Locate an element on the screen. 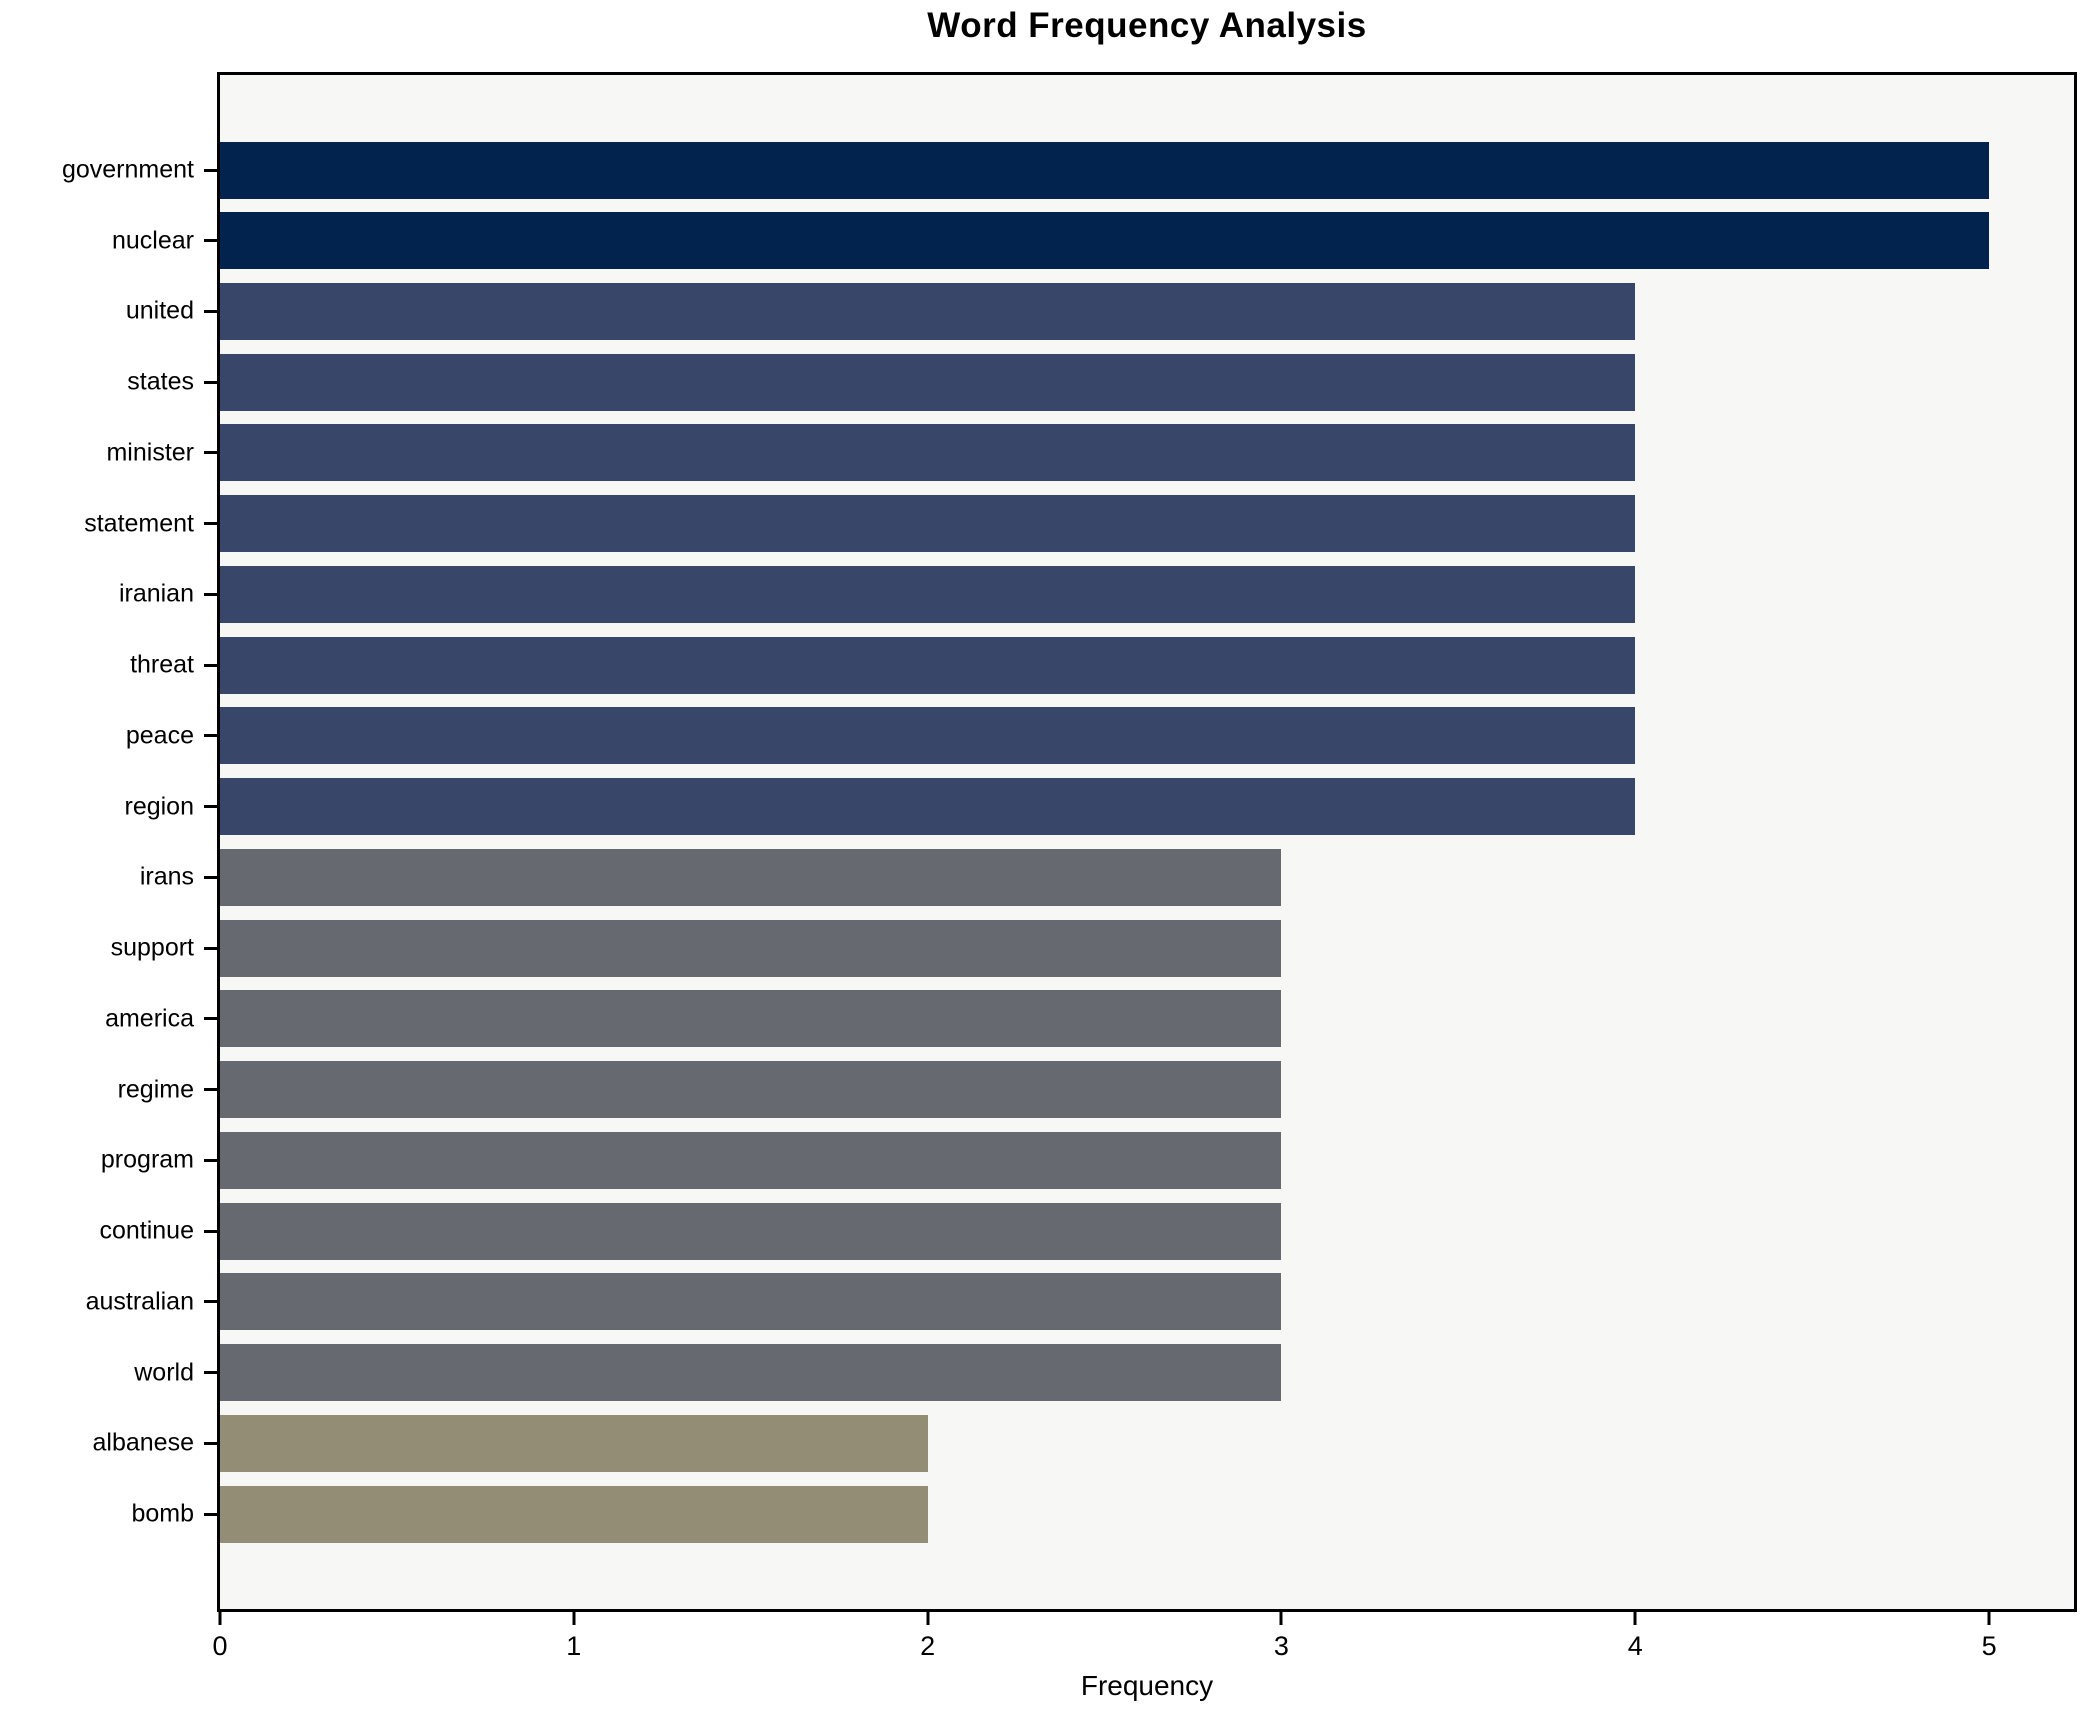 The width and height of the screenshot is (2095, 1722). bar-threat is located at coordinates (928, 665).